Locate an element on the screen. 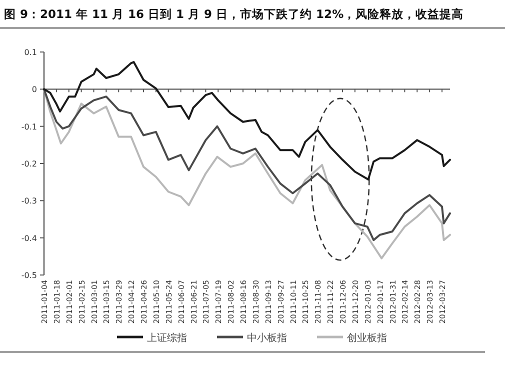 The image size is (505, 390). y-tick-label: -0.2 is located at coordinates (29, 164).